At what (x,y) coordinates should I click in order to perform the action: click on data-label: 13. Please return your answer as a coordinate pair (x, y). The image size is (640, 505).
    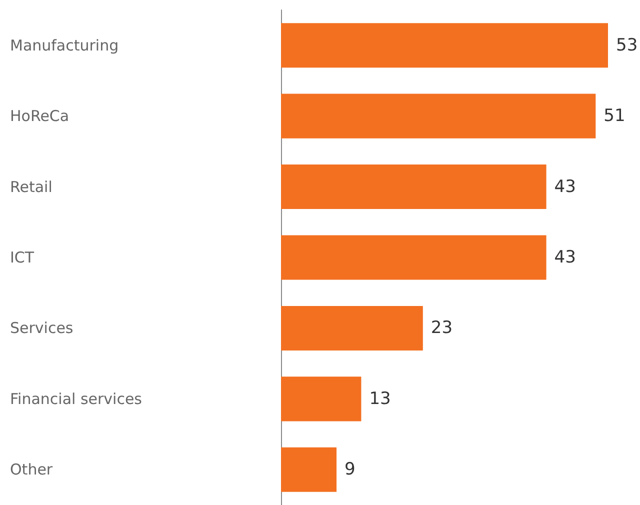
    Looking at the image, I should click on (380, 398).